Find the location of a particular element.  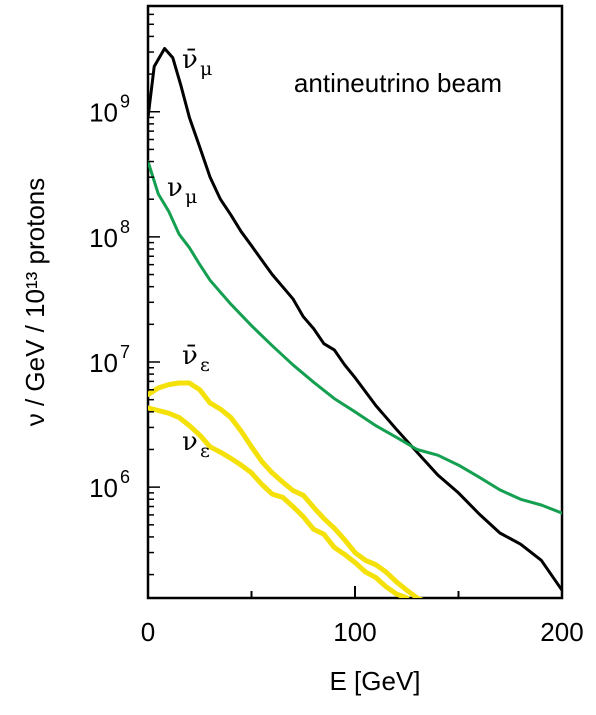

y-tick-exponent: 9 is located at coordinates (125, 102).